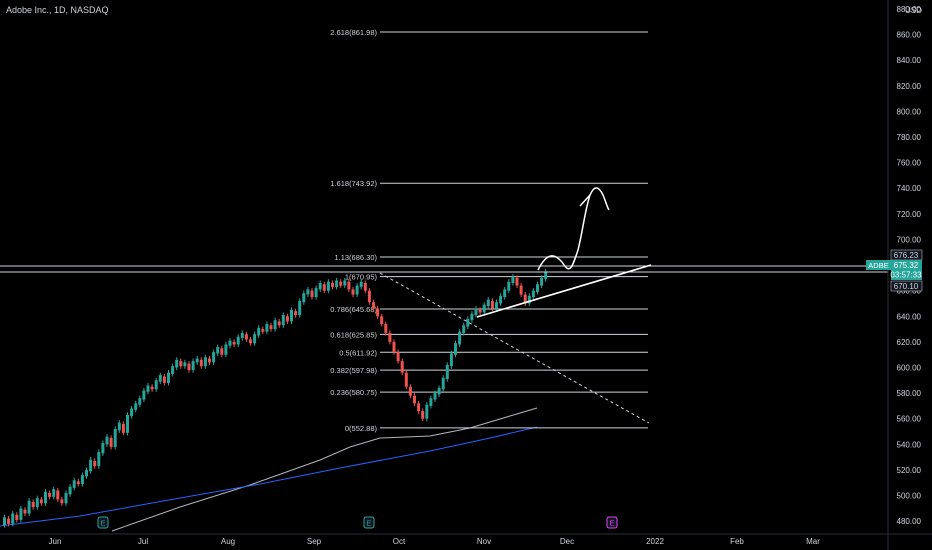 This screenshot has height=550, width=932. I want to click on earnings-marker-label: E, so click(368, 523).